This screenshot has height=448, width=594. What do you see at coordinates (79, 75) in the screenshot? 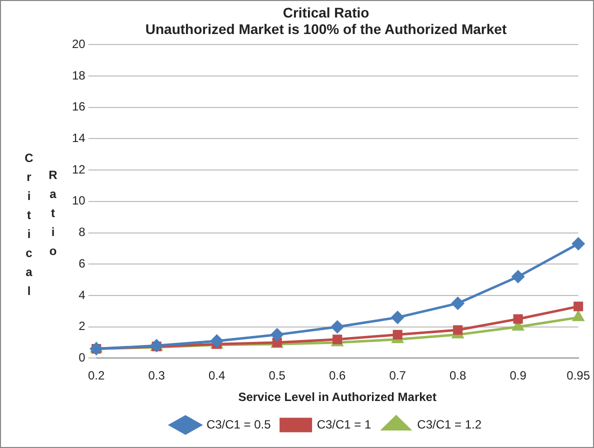
I see `y-tick-label: 18` at bounding box center [79, 75].